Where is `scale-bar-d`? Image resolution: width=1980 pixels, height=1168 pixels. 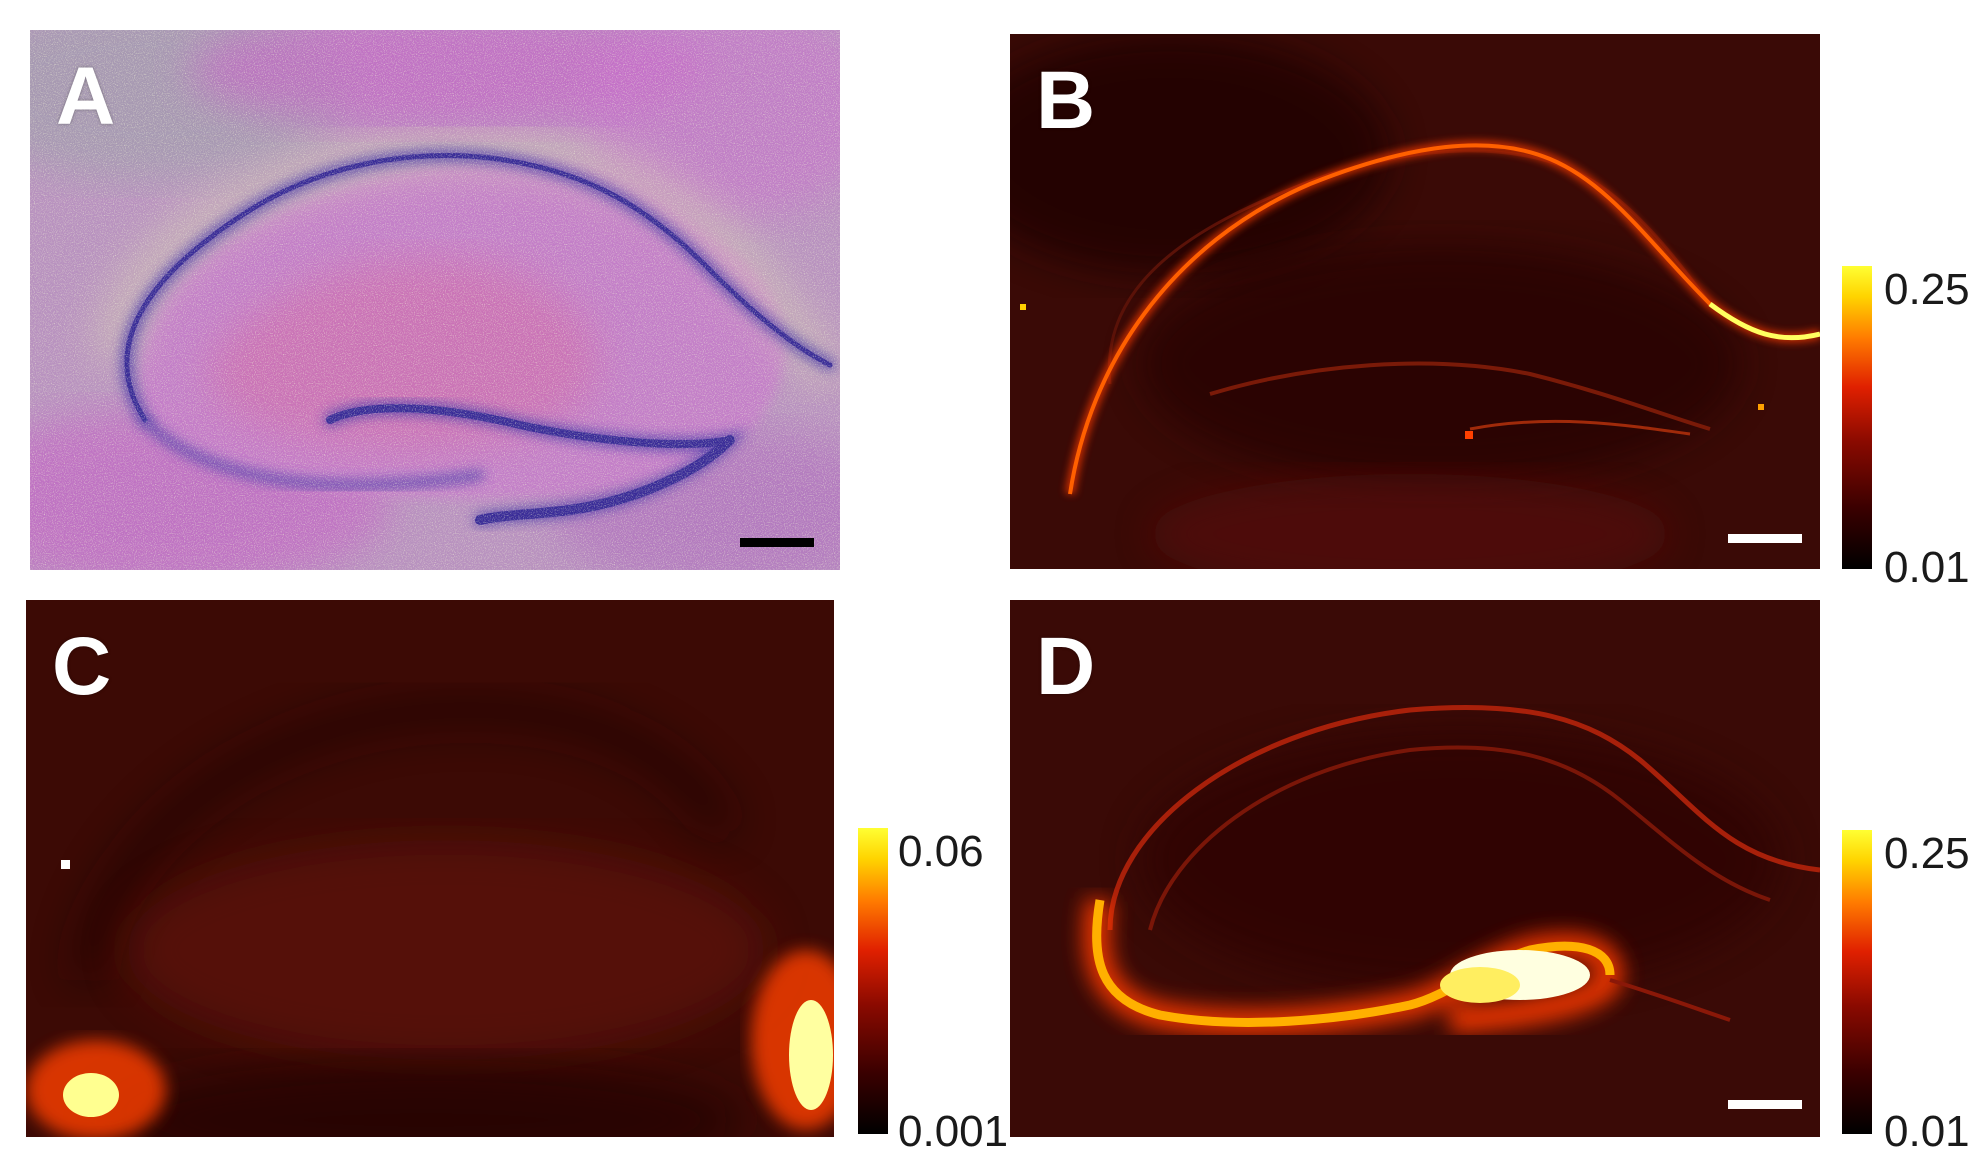 scale-bar-d is located at coordinates (1765, 1104).